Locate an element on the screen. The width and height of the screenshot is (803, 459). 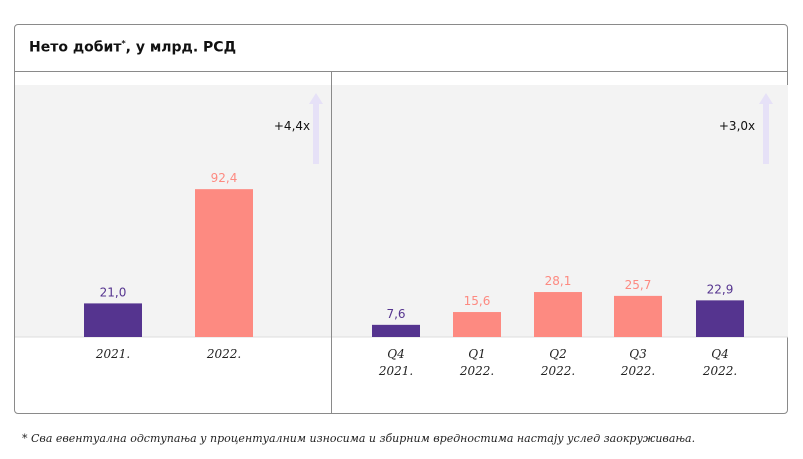
data-label: 22,9 is located at coordinates (720, 289).